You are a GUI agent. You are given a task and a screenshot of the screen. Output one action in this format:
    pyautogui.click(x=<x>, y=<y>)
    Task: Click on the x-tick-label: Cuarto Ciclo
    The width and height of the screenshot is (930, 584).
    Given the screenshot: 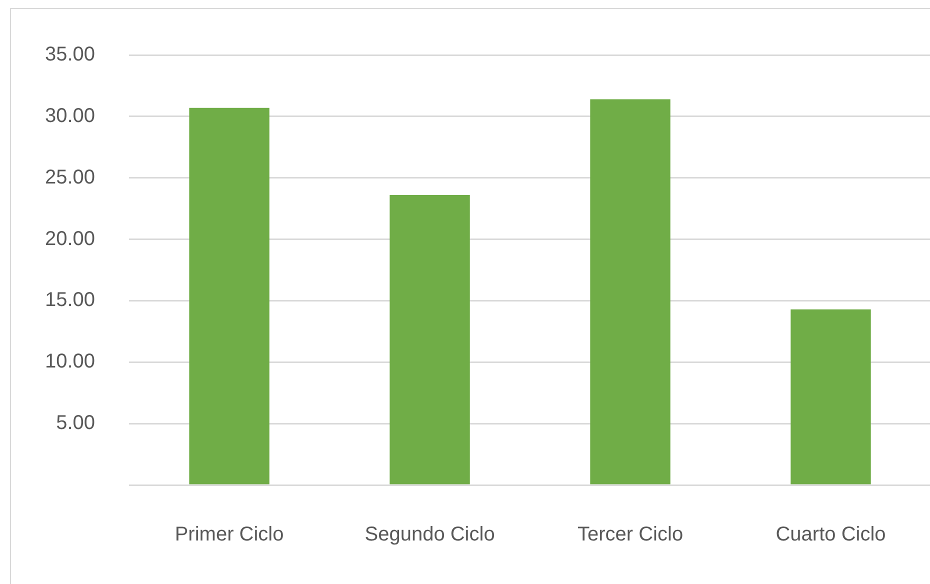 What is the action you would take?
    pyautogui.click(x=831, y=535)
    